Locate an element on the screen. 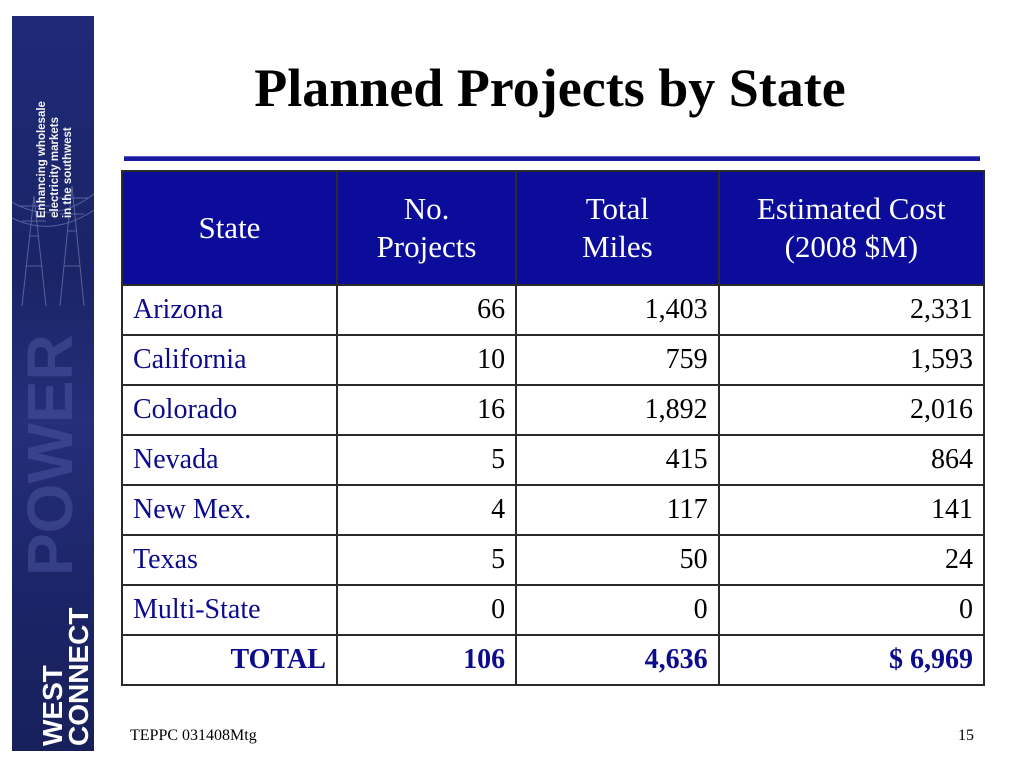 This screenshot has height=768, width=1024. table-row: Colorado 16 1,892 2,016 is located at coordinates (553, 410).